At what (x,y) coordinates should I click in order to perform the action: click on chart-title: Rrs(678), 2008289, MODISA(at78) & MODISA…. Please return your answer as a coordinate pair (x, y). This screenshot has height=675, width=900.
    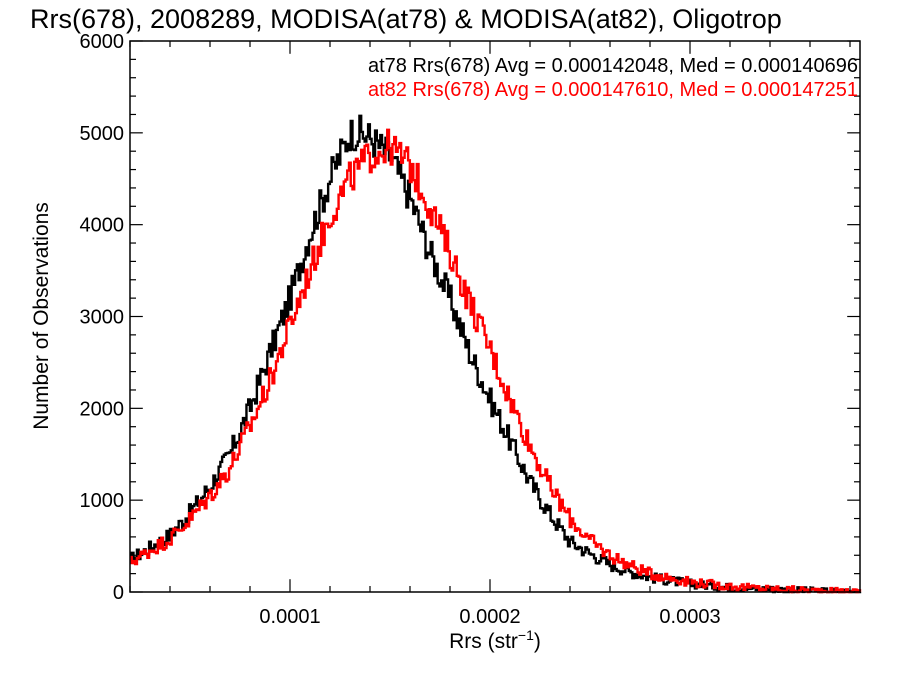
    Looking at the image, I should click on (406, 19).